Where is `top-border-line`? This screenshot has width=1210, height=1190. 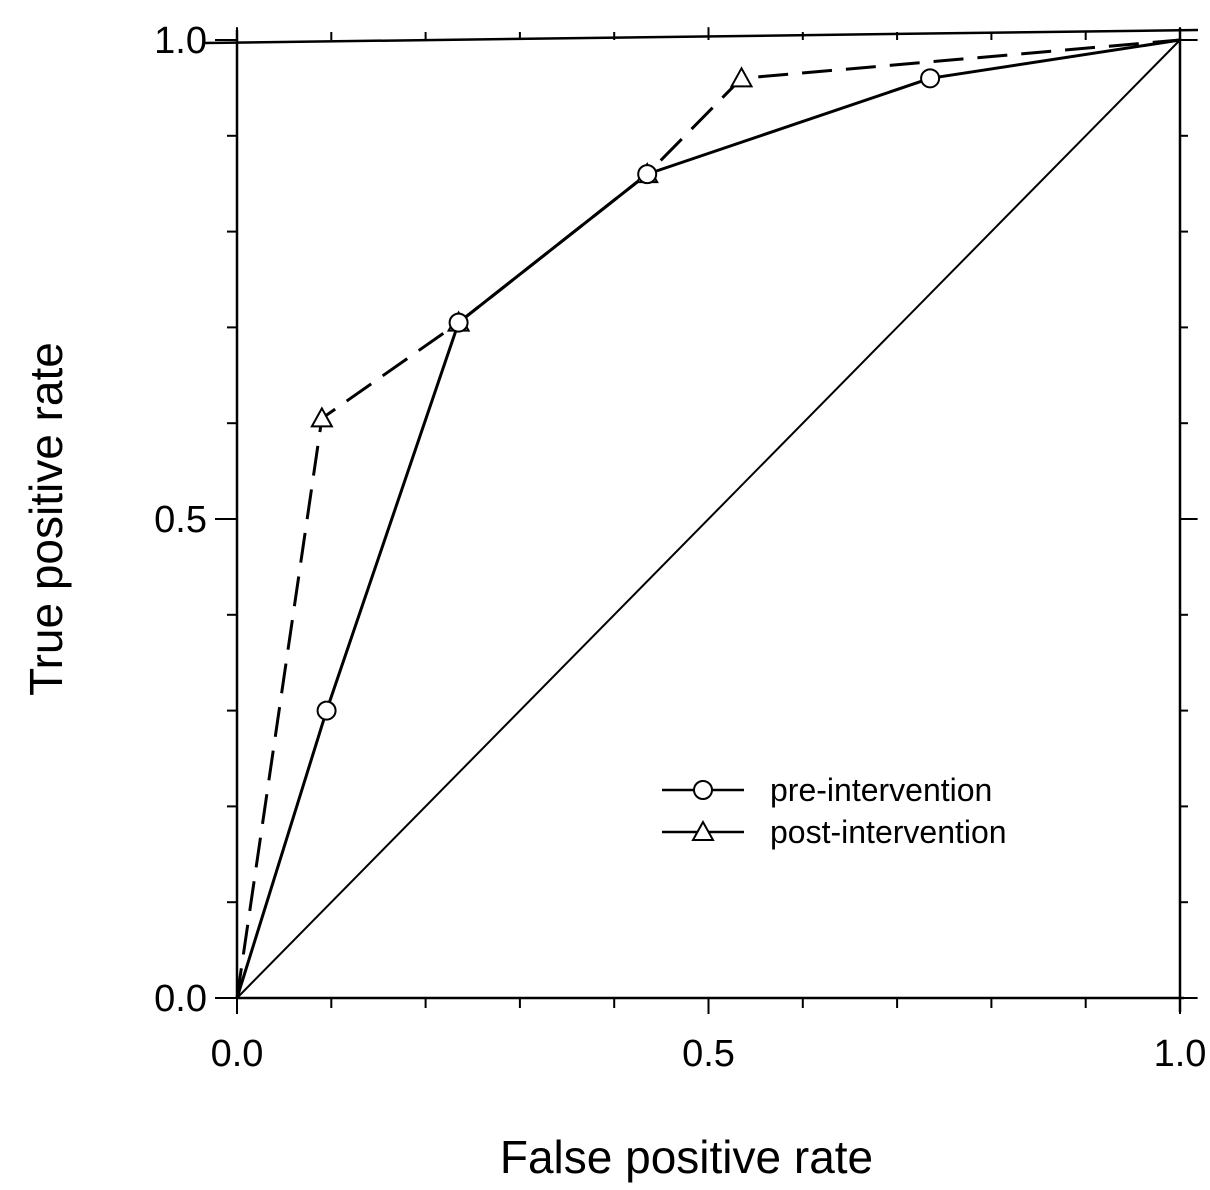 top-border-line is located at coordinates (701, 36).